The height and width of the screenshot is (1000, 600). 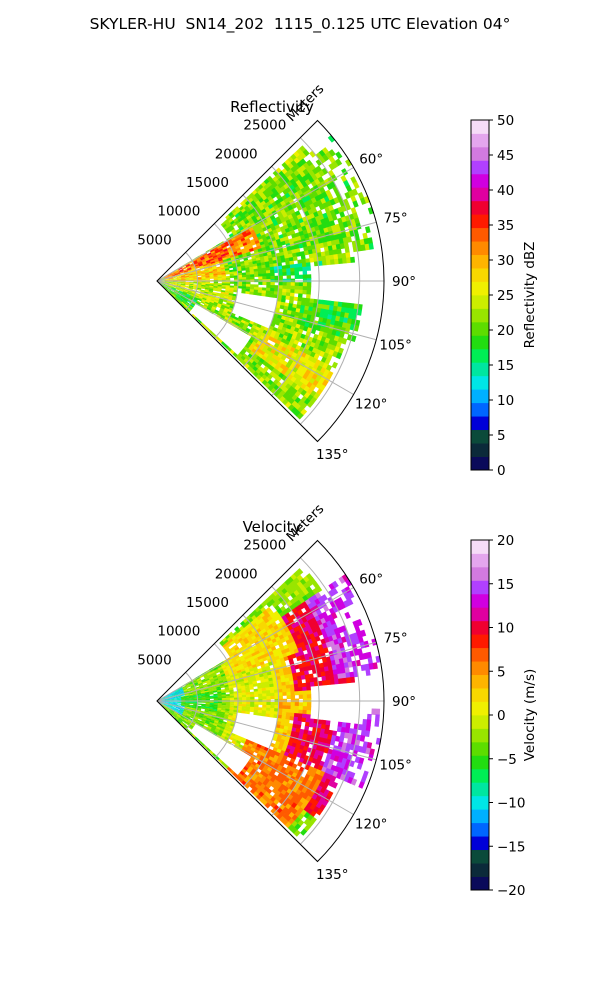 I want to click on reflectivity-colorbar-tick-label: 30, so click(x=505, y=261).